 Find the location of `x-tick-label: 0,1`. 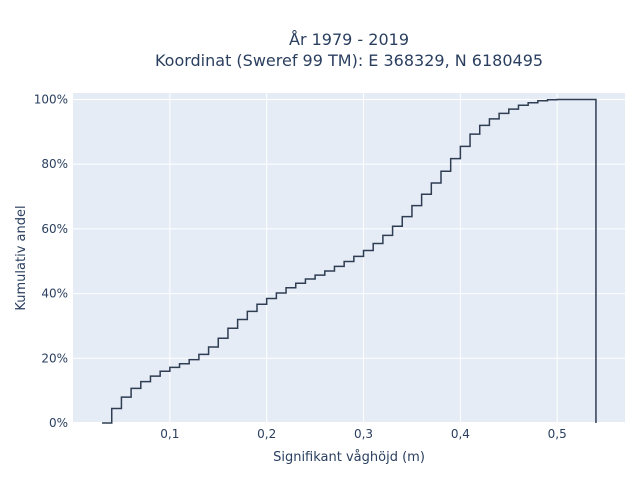

x-tick-label: 0,1 is located at coordinates (169, 434).